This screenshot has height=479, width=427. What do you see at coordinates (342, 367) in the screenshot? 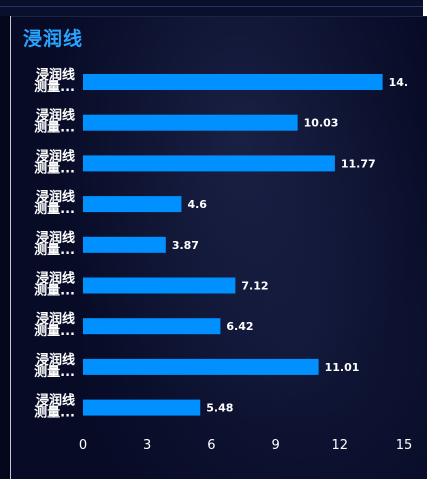
I see `value-label: 11.01` at bounding box center [342, 367].